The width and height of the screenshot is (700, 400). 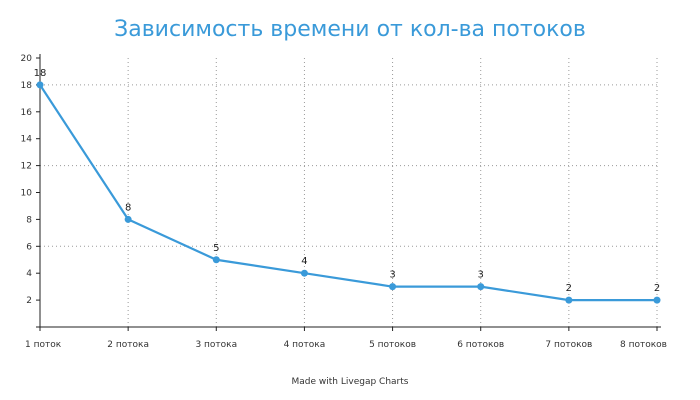 What do you see at coordinates (30, 180) in the screenshot?
I see `y-tick-labels: 2 4 6 8 10 12 14 16 18 20` at bounding box center [30, 180].